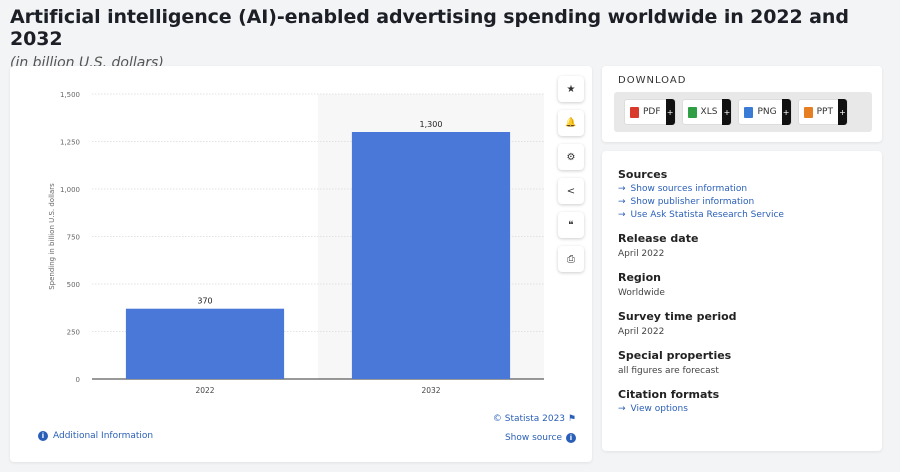  Describe the element at coordinates (641, 254) in the screenshot. I see `release-value: April 2022` at that location.